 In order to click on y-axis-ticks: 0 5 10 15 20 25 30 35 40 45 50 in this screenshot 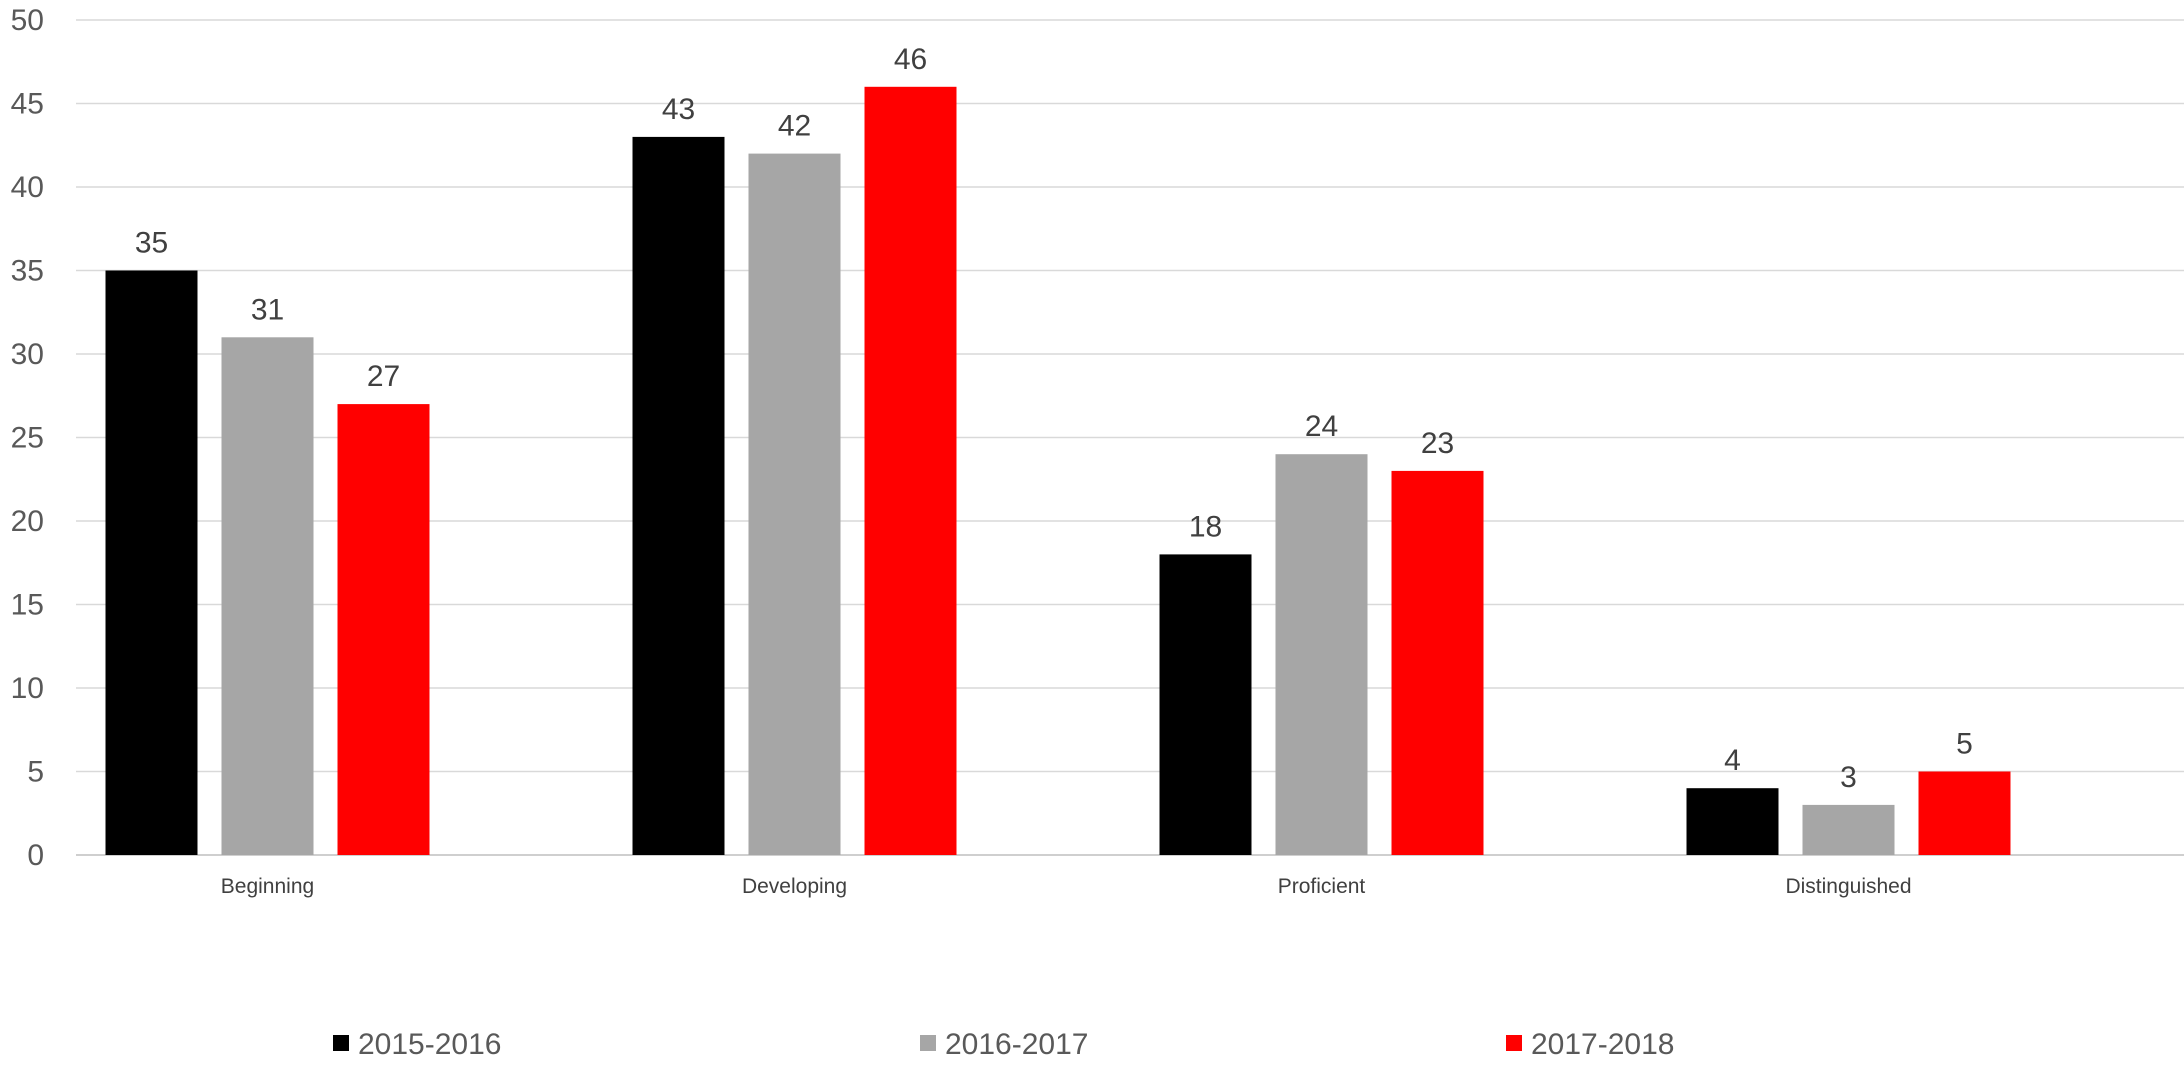, I will do `click(27, 438)`.